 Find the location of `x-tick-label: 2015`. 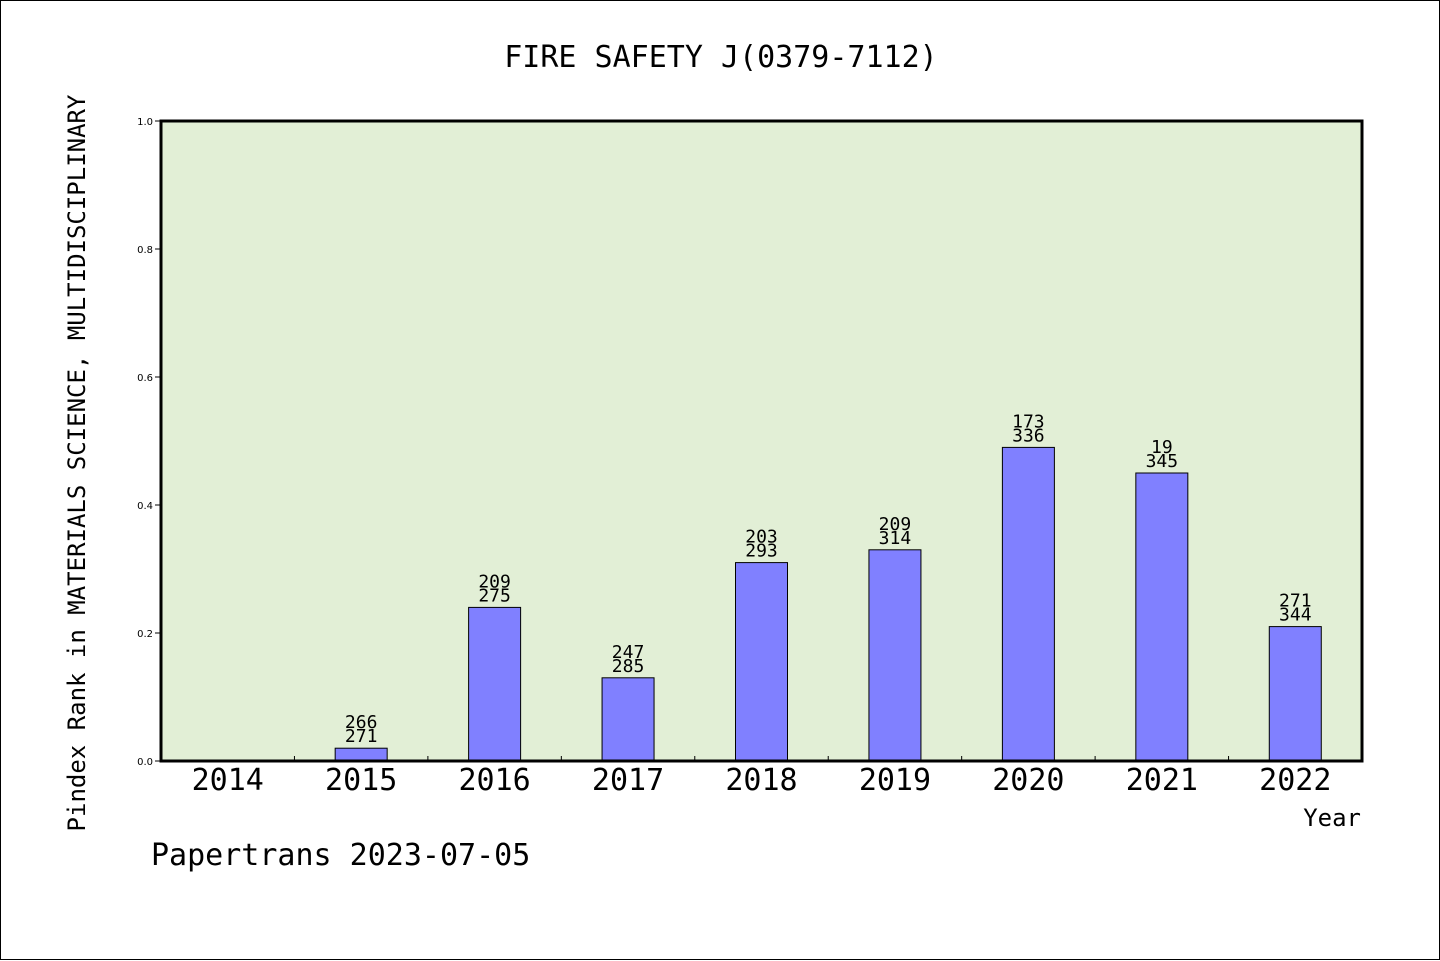

x-tick-label: 2015 is located at coordinates (361, 780).